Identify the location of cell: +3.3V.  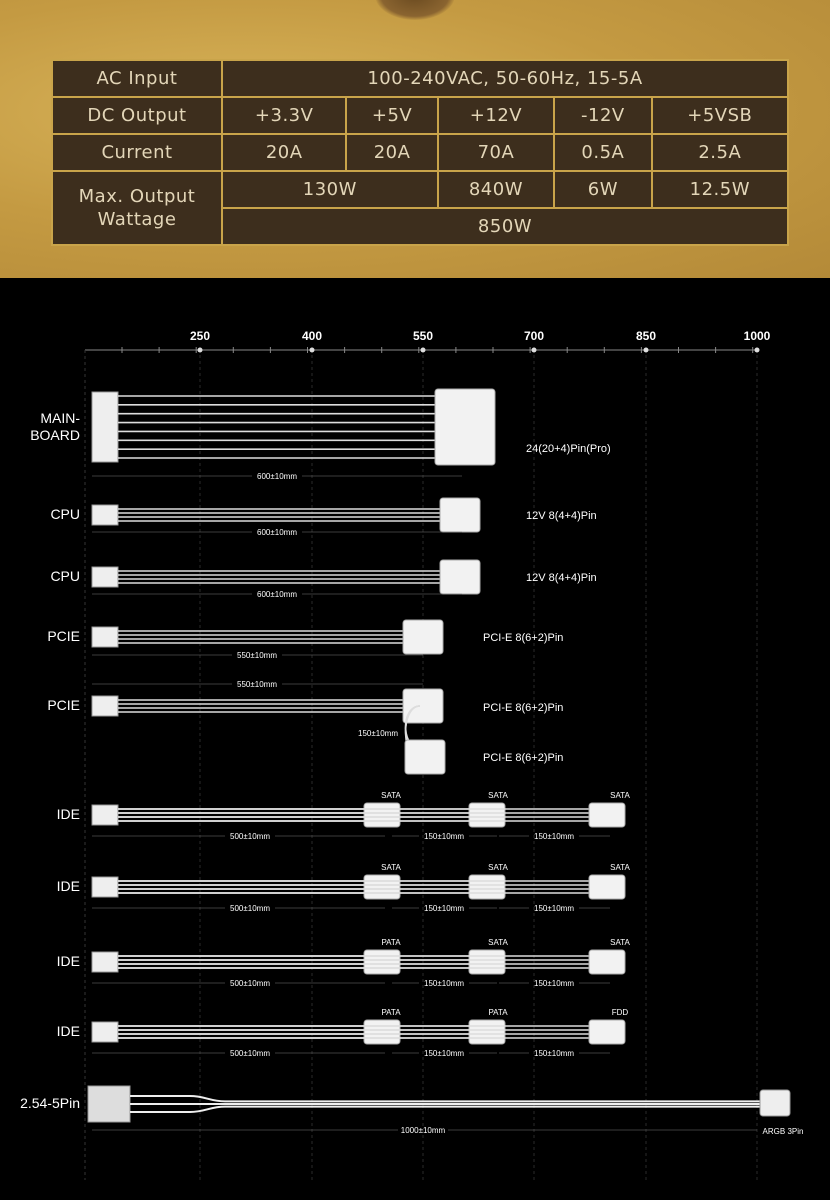
(284, 115).